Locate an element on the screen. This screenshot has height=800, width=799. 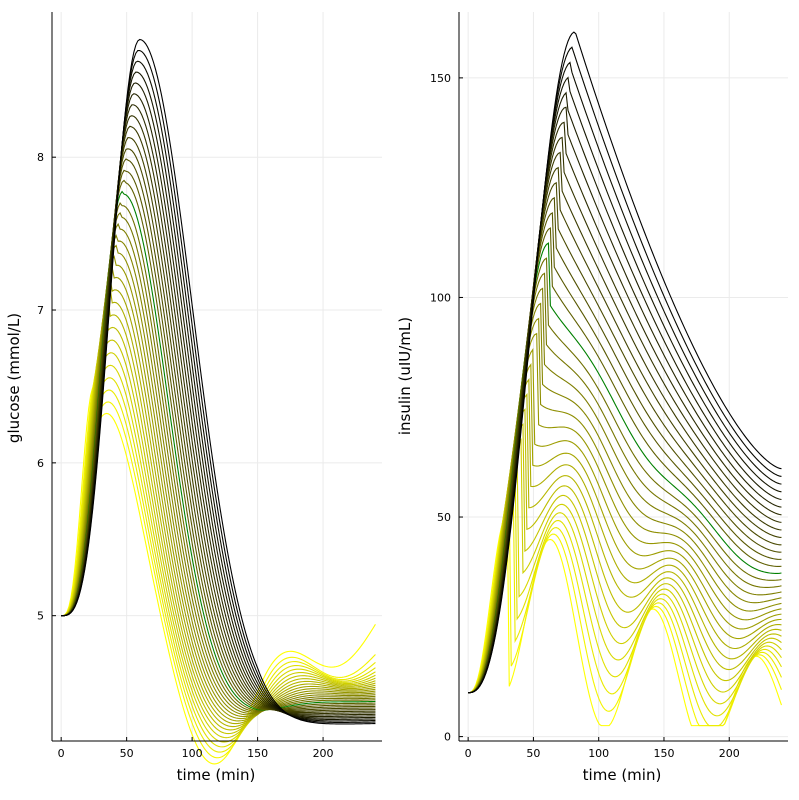
y-tick-label: 150 is located at coordinates (440, 78).